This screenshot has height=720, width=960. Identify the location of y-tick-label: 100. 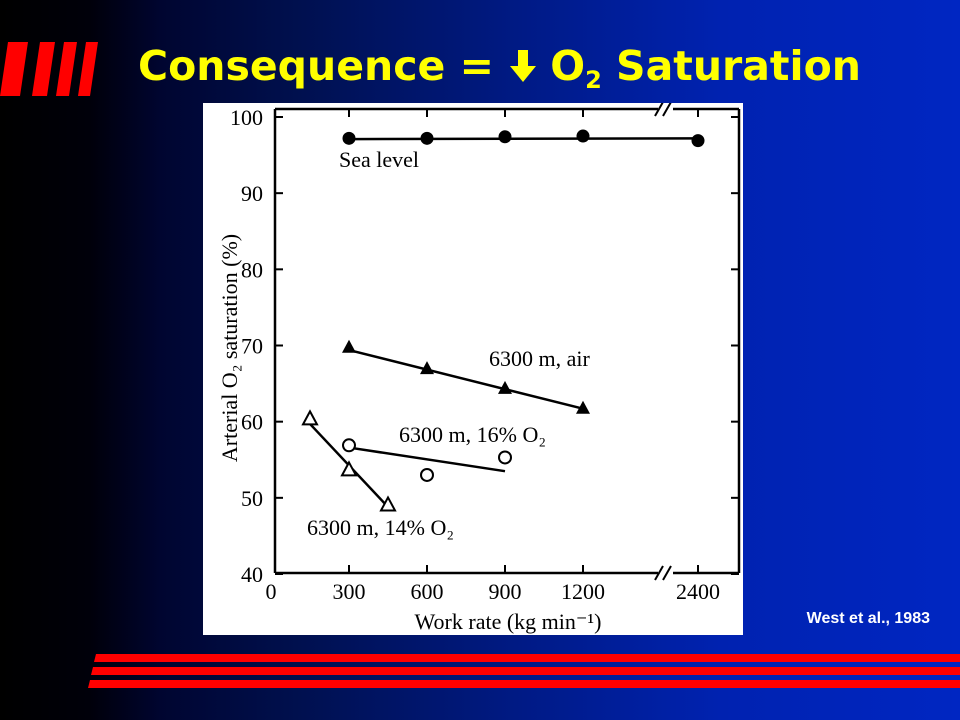
(246, 117).